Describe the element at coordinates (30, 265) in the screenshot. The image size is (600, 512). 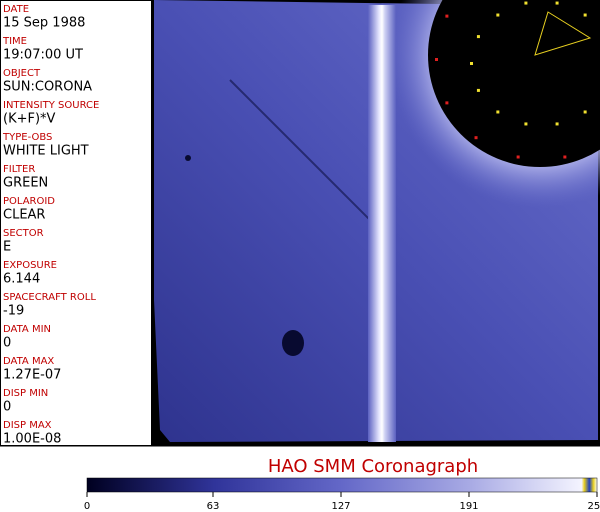
I see `field-label: EXPOSURE` at that location.